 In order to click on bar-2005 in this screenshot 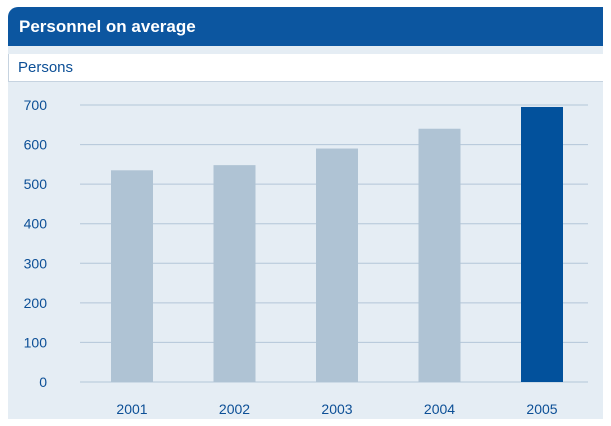, I will do `click(542, 244)`.